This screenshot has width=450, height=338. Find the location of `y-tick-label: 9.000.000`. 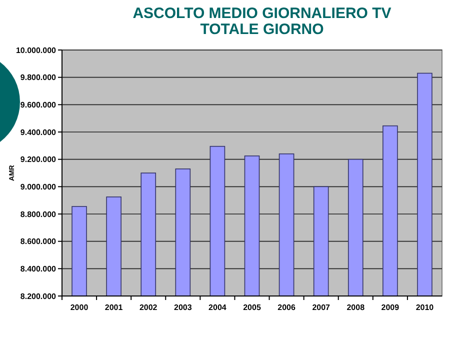

y-tick-label: 9.000.000 is located at coordinates (38, 187).